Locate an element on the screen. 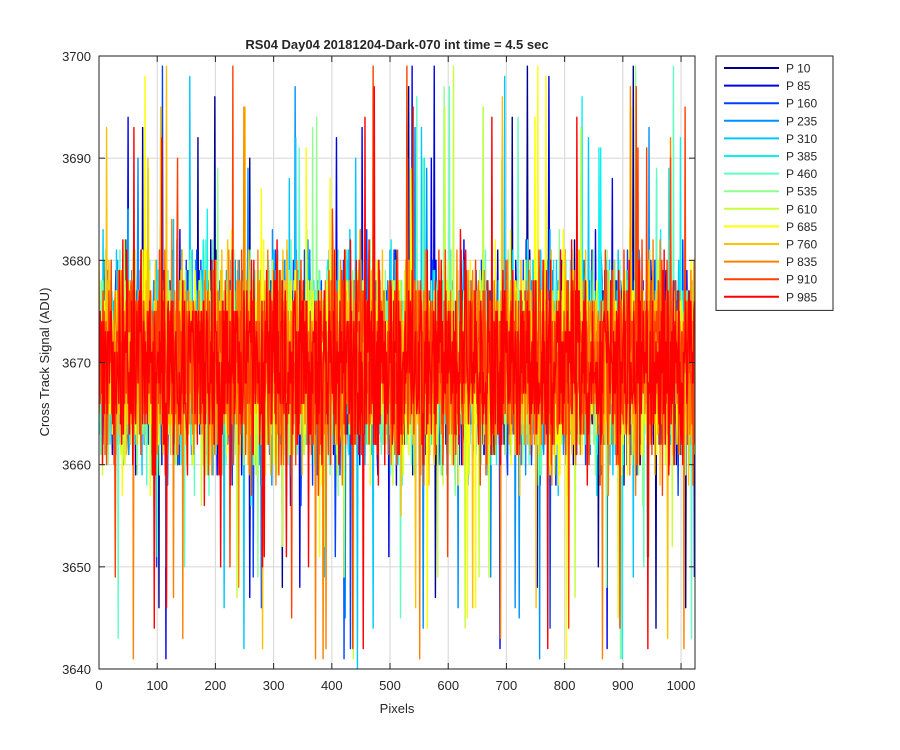 This screenshot has width=900, height=750. y-tick-label: 3640 is located at coordinates (76, 669).